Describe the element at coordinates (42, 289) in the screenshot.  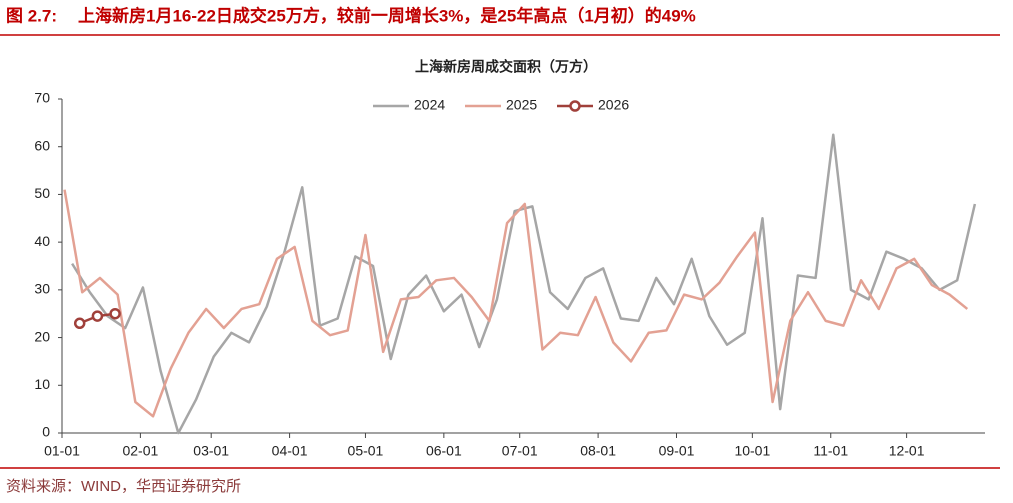
I see `y-tick-label: 30` at that location.